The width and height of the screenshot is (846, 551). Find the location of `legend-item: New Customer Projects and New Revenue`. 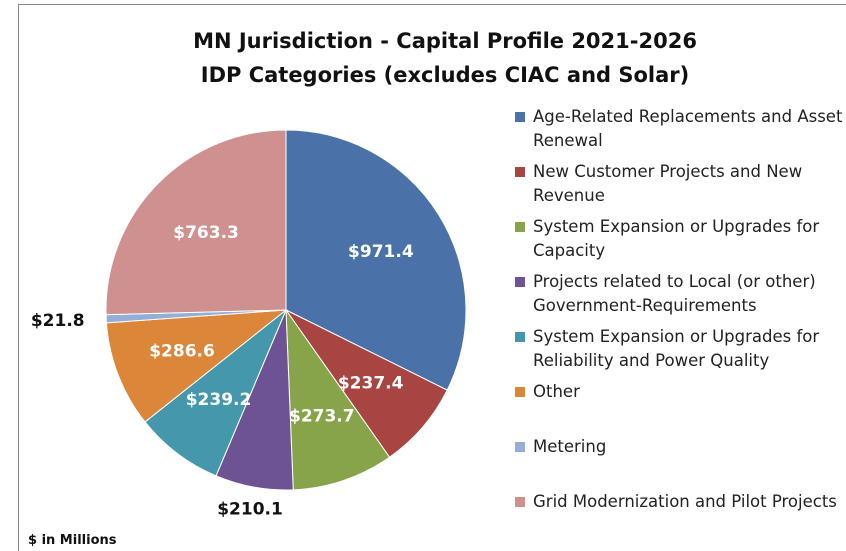

legend-item: New Customer Projects and New Revenue is located at coordinates (680, 187).